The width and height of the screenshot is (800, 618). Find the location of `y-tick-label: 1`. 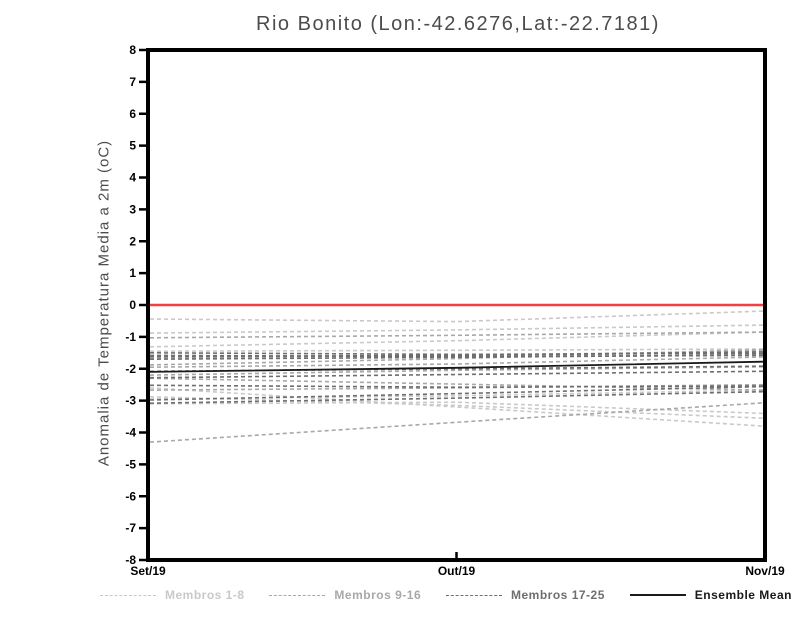

y-tick-label: 1 is located at coordinates (132, 273).